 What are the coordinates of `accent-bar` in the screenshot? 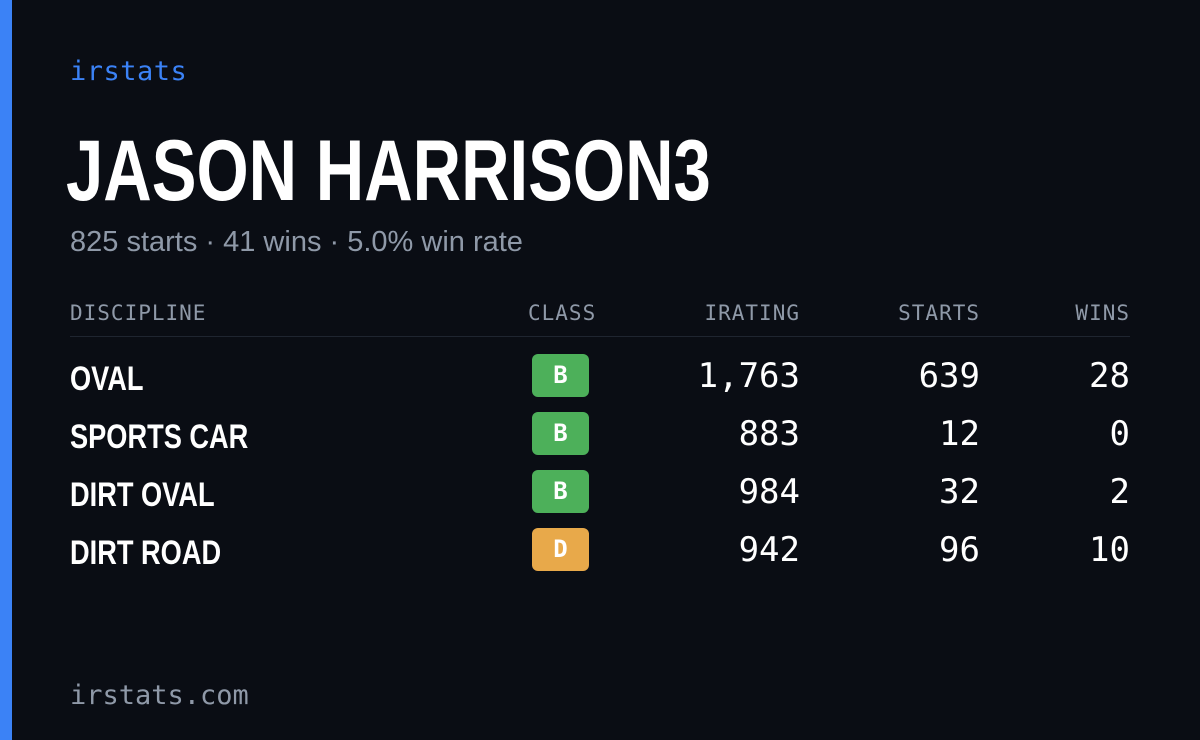 It's located at (6, 370).